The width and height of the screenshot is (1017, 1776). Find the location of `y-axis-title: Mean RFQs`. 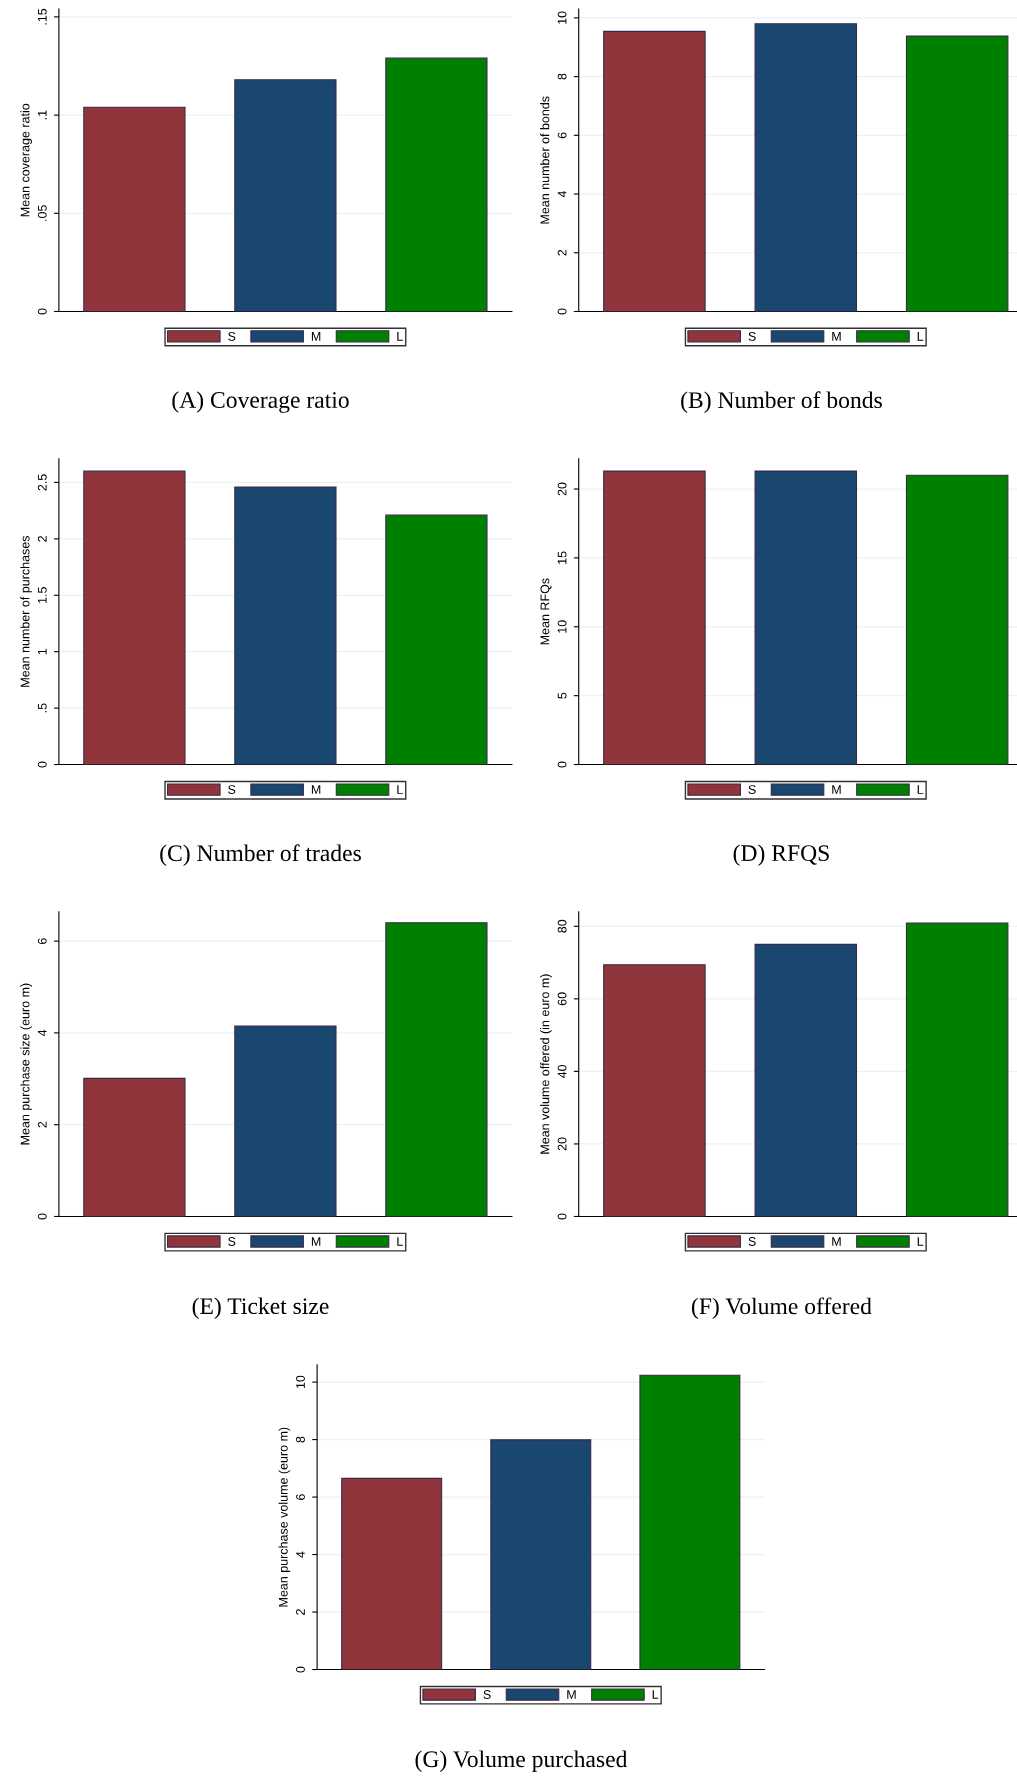

y-axis-title: Mean RFQs is located at coordinates (546, 611).